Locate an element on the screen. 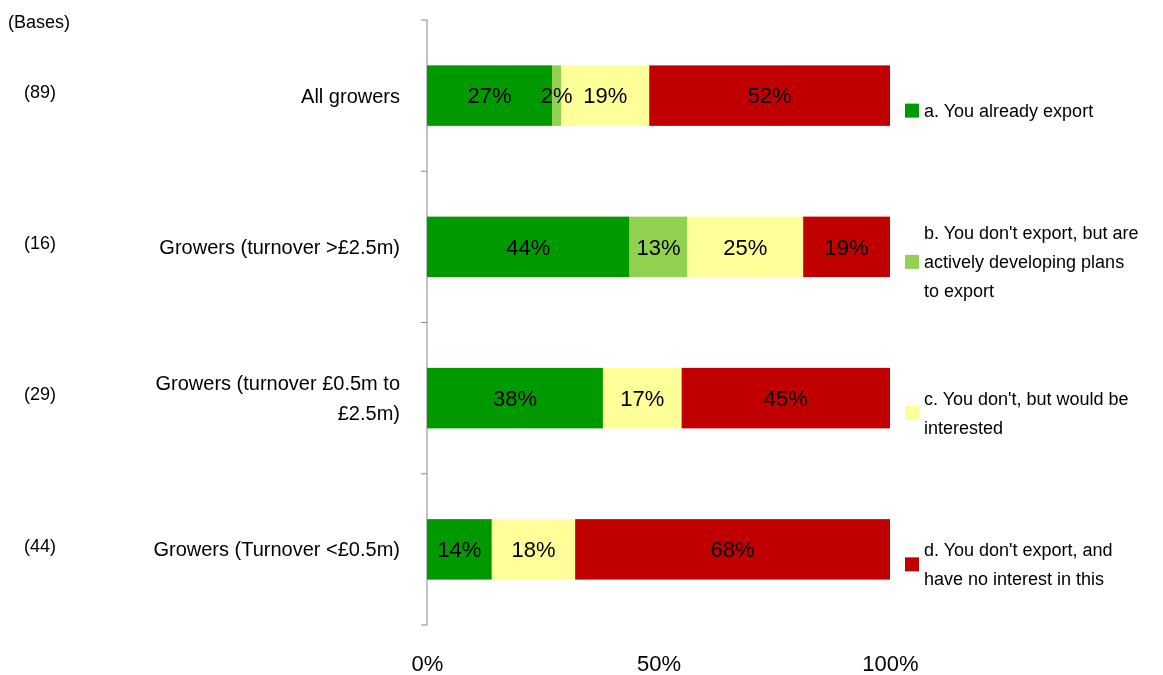 Image resolution: width=1163 pixels, height=675 pixels. data-label: 17% is located at coordinates (642, 398).